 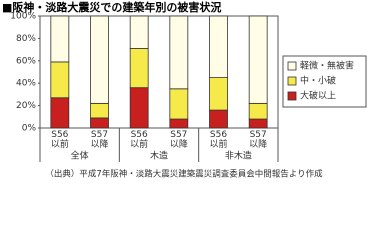 What do you see at coordinates (327, 66) in the screenshot?
I see `legend-label: 軽微・無被害` at bounding box center [327, 66].